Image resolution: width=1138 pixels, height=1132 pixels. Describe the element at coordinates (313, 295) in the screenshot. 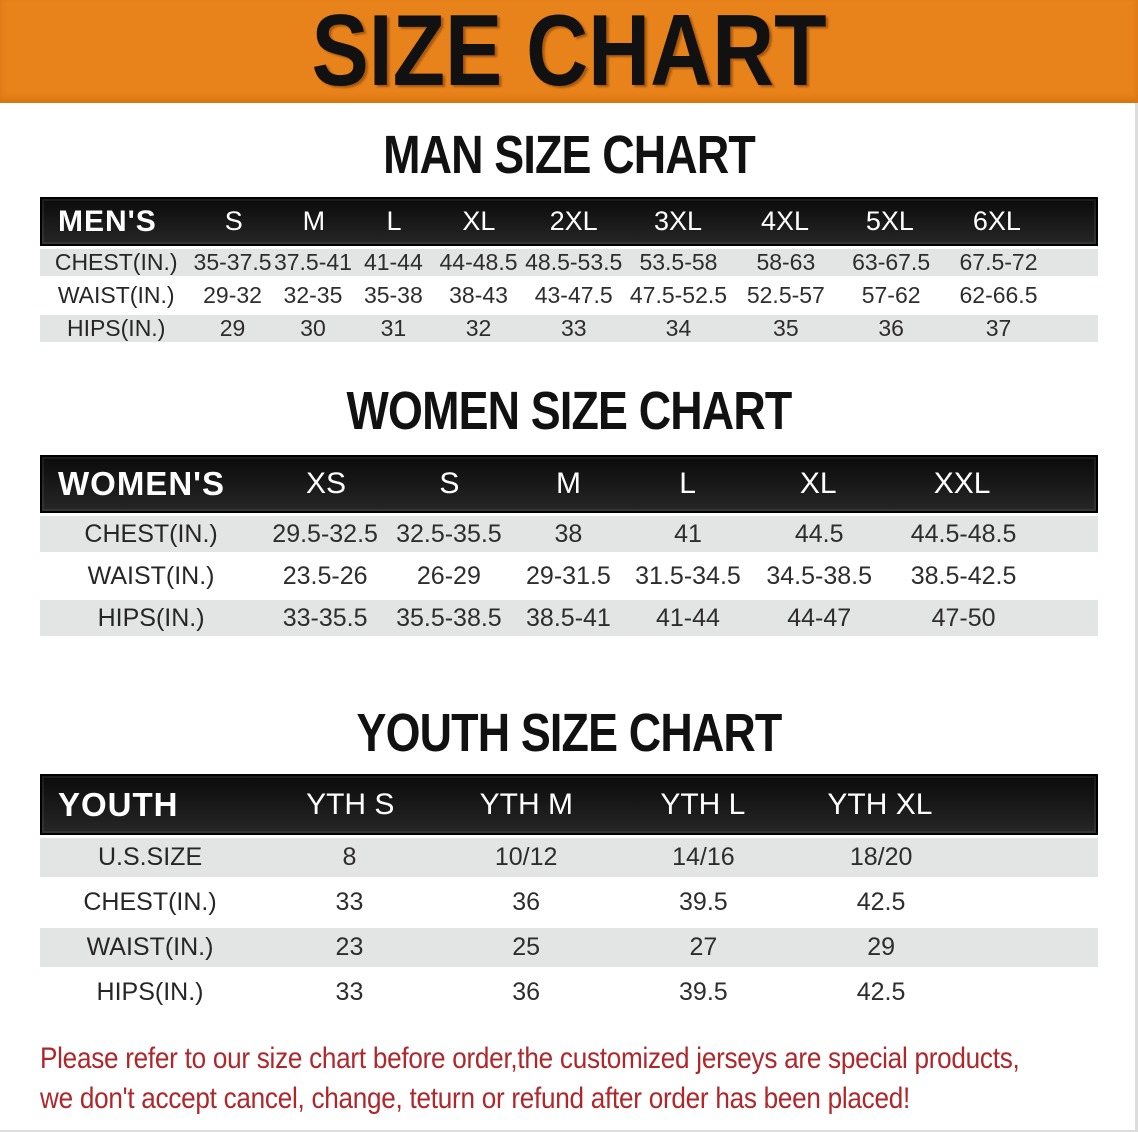

I see `size-value: 32-35` at that location.